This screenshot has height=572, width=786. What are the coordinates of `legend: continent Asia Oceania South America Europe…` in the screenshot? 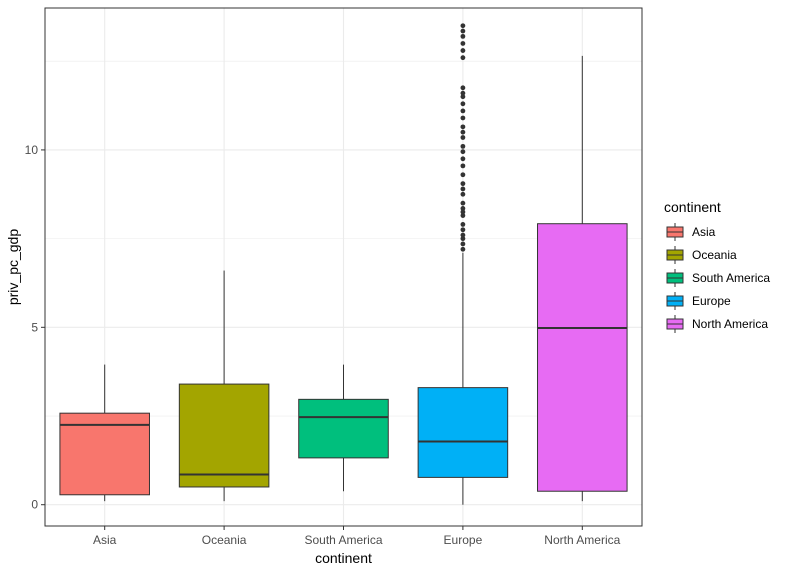 It's located at (717, 266).